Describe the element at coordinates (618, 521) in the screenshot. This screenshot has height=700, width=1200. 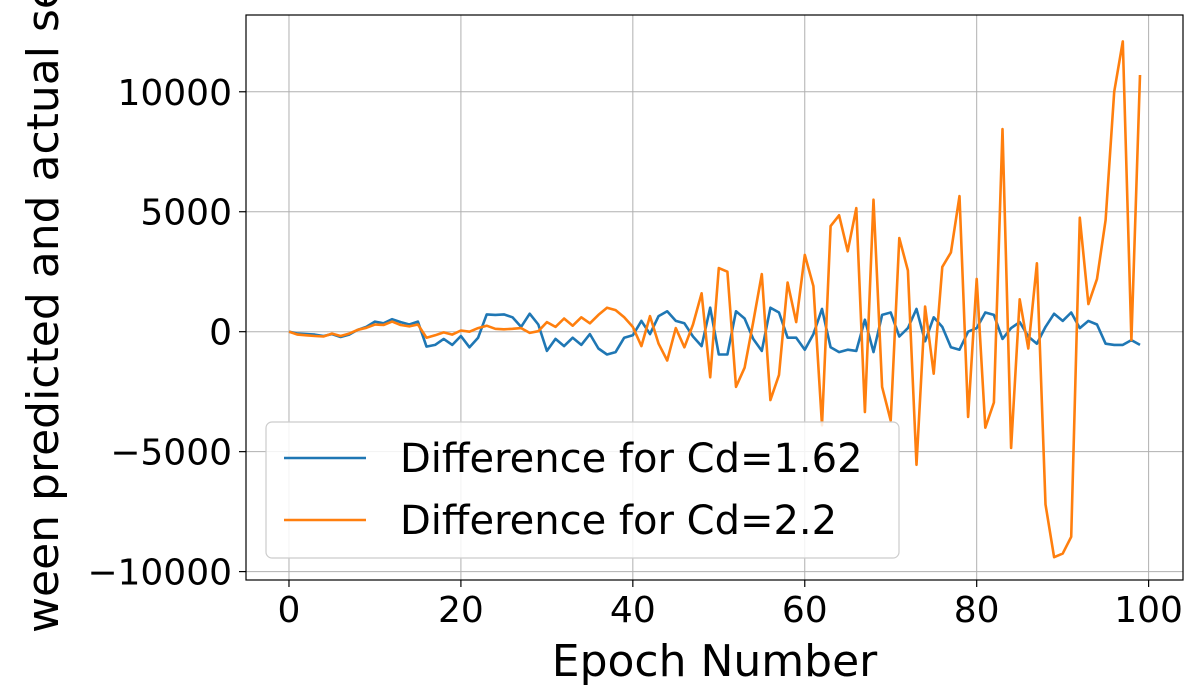
I see `legend-label-2: Difference for Cd=2.2` at that location.